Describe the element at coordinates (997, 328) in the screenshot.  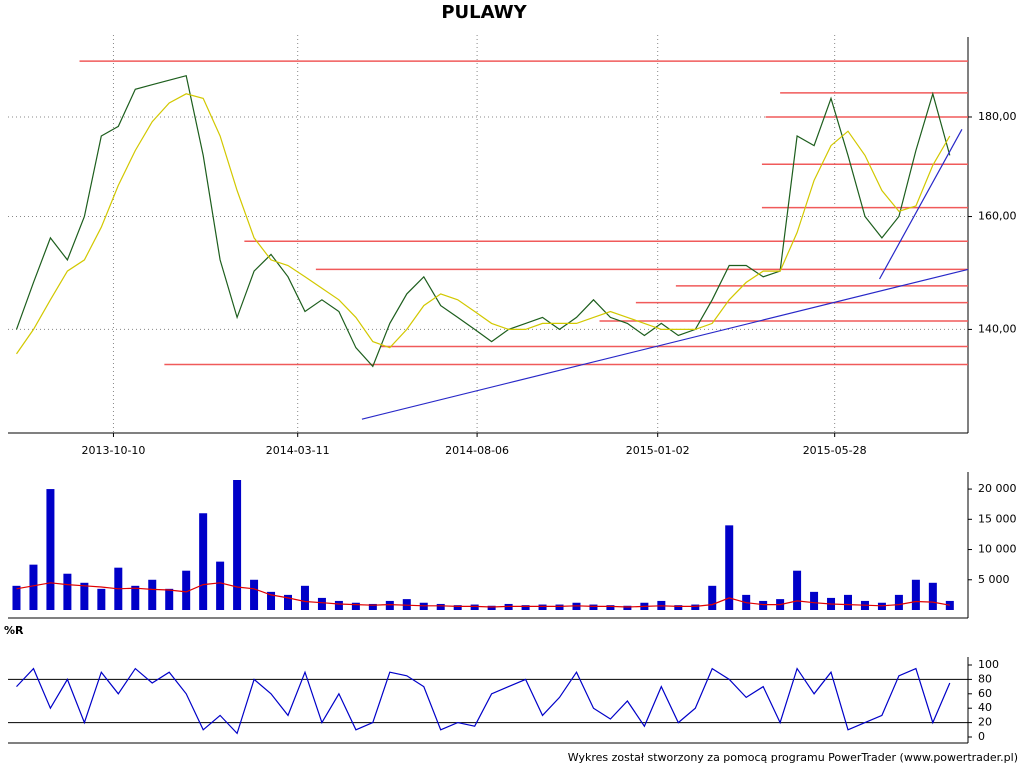
I see `y-tick-label: 140,00` at that location.